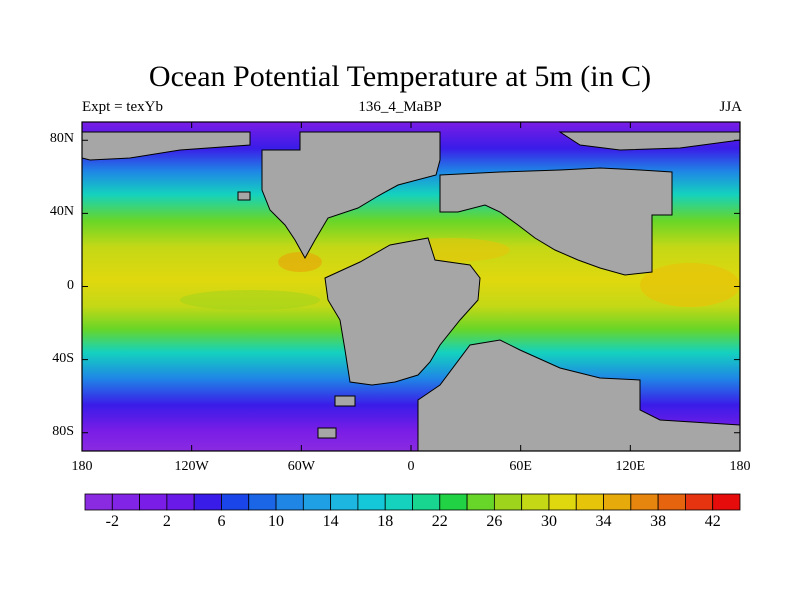 The image size is (800, 600). What do you see at coordinates (649, 141) in the screenshot?
I see `land-arctic-rim` at bounding box center [649, 141].